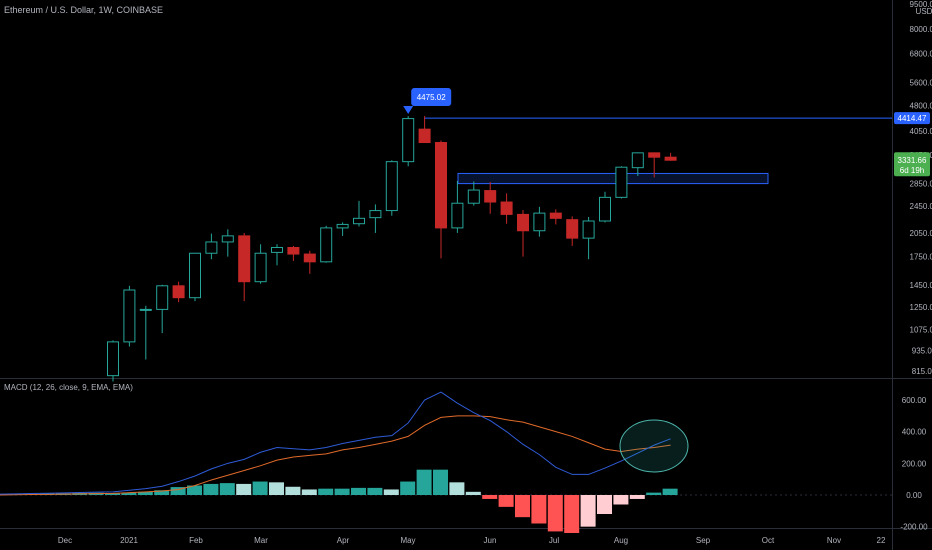 Image resolution: width=932 pixels, height=550 pixels. Describe the element at coordinates (914, 527) in the screenshot. I see `macd-tick-label: -200.00` at that location.